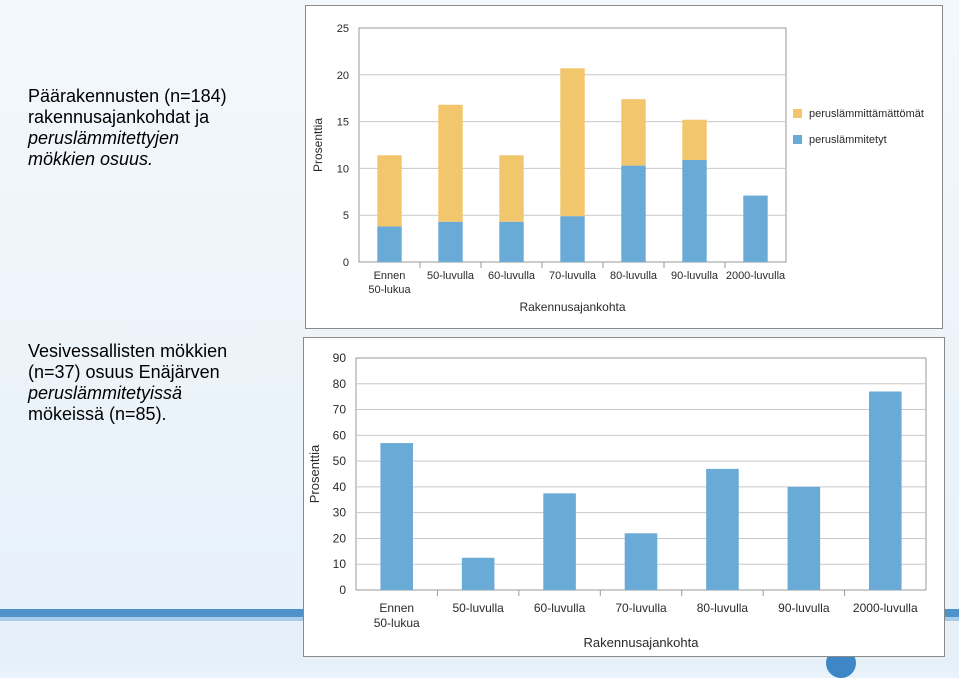 This screenshot has height=678, width=959. Describe the element at coordinates (128, 351) in the screenshot. I see `caption-line: Vesivessallisten mökkien` at that location.